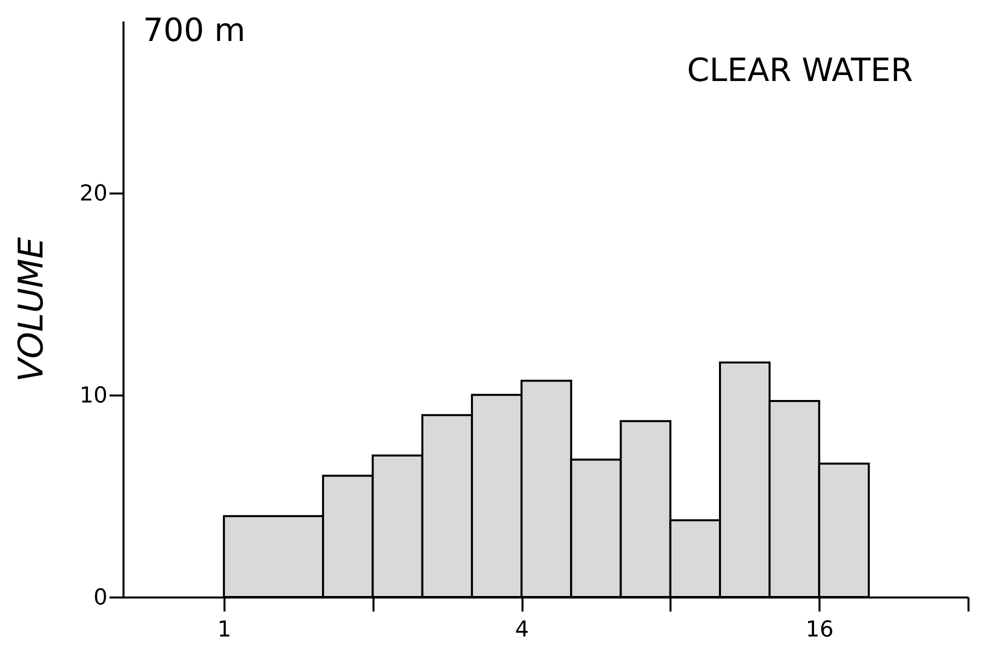 This screenshot has width=984, height=655. I want to click on annotation: 700 m, so click(194, 30).